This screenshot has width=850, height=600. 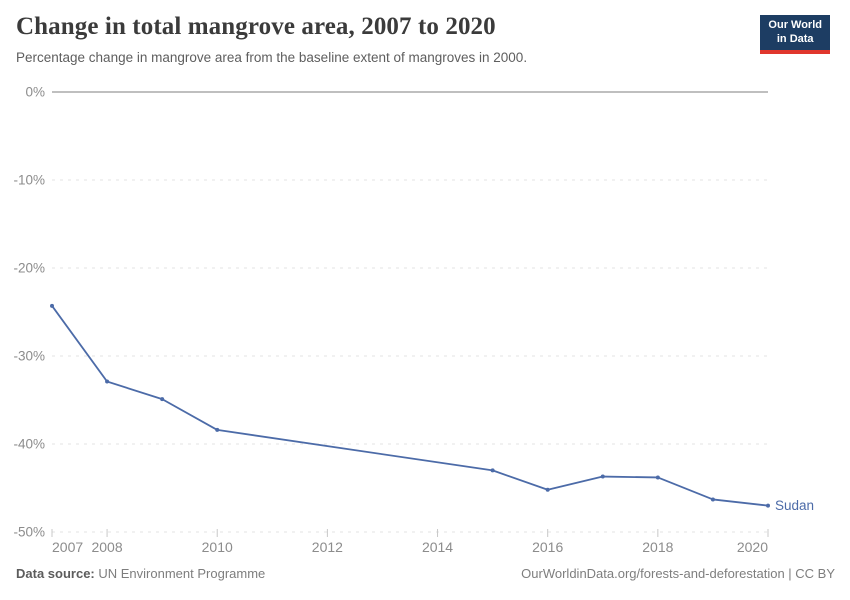 What do you see at coordinates (217, 547) in the screenshot?
I see `x-axis-tick-label: 2010` at bounding box center [217, 547].